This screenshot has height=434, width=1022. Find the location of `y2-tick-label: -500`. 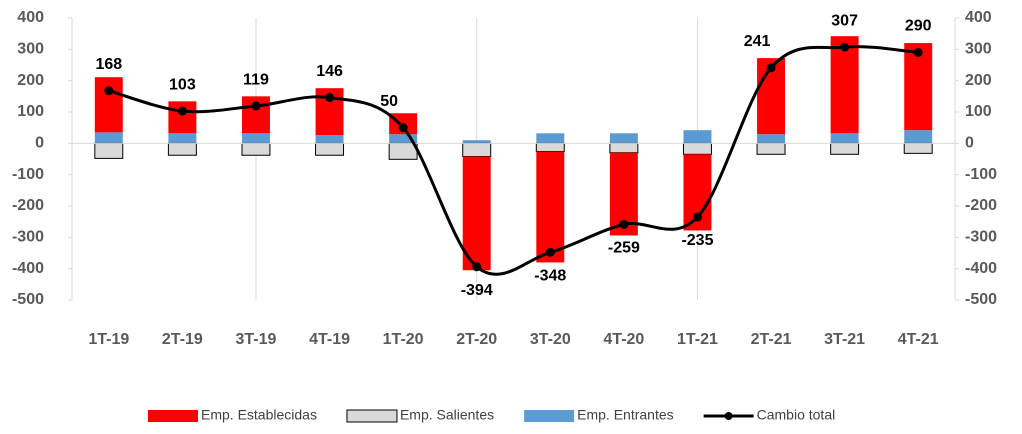

y2-tick-label: -500 is located at coordinates (981, 299).